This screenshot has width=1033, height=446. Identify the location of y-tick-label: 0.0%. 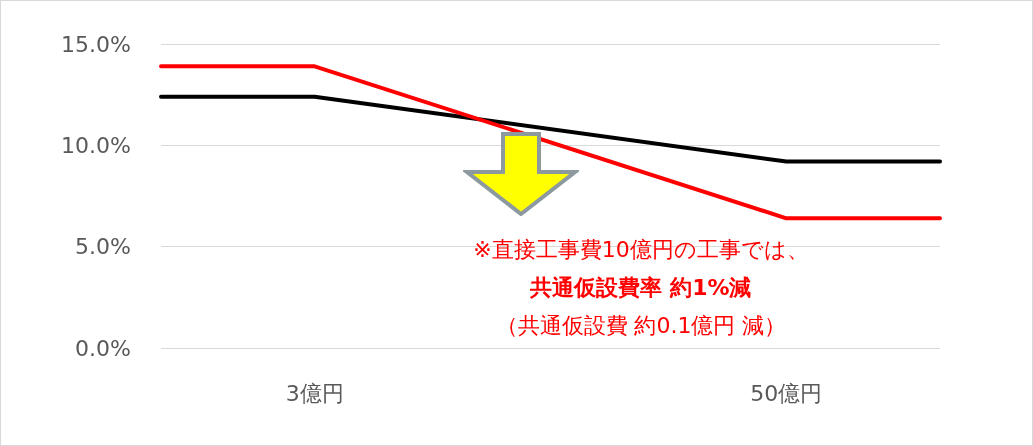
(103, 348).